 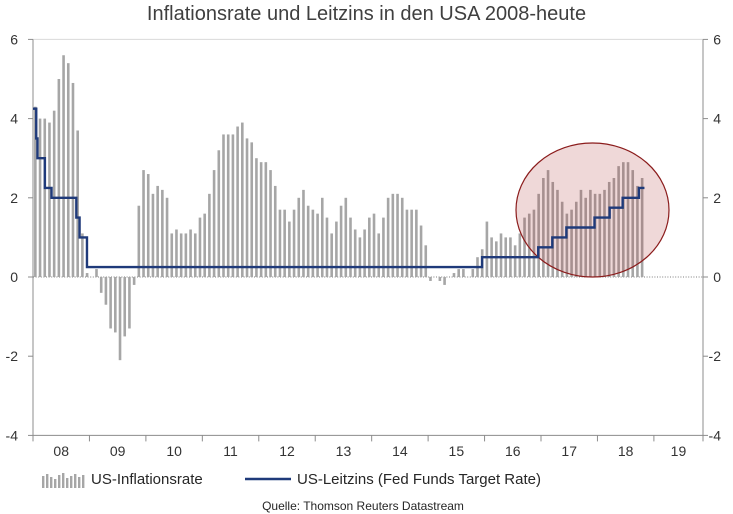 What do you see at coordinates (715, 356) in the screenshot?
I see `y-tick-label-right: -2` at bounding box center [715, 356].